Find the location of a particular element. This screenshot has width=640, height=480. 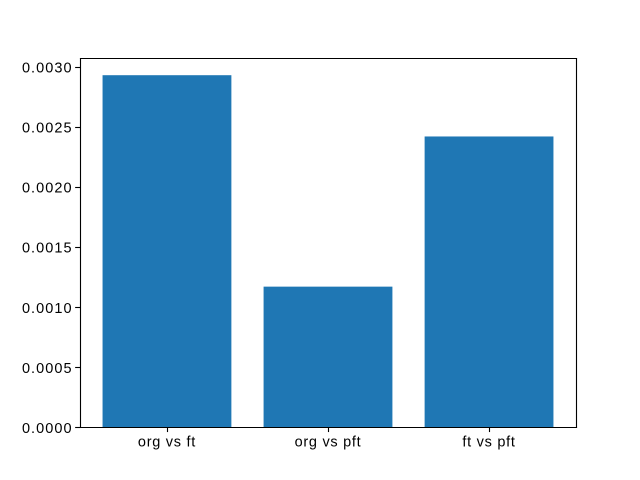

svg-text: 0.0025 is located at coordinates (47, 129).